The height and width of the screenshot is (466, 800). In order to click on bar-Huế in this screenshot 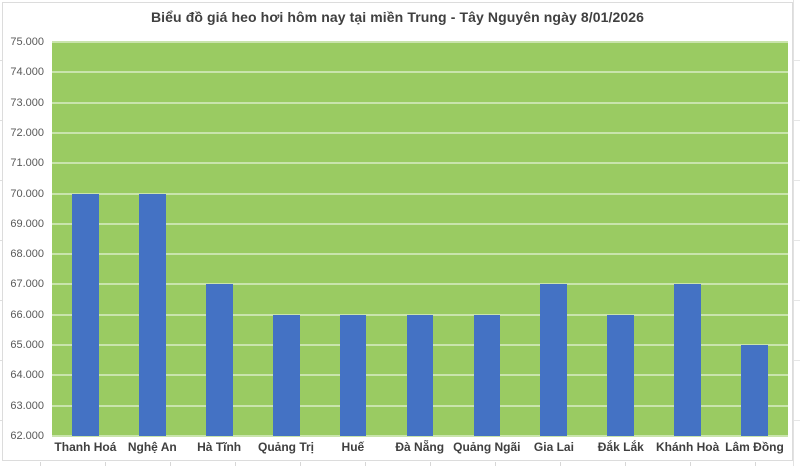, I will do `click(353, 375)`.